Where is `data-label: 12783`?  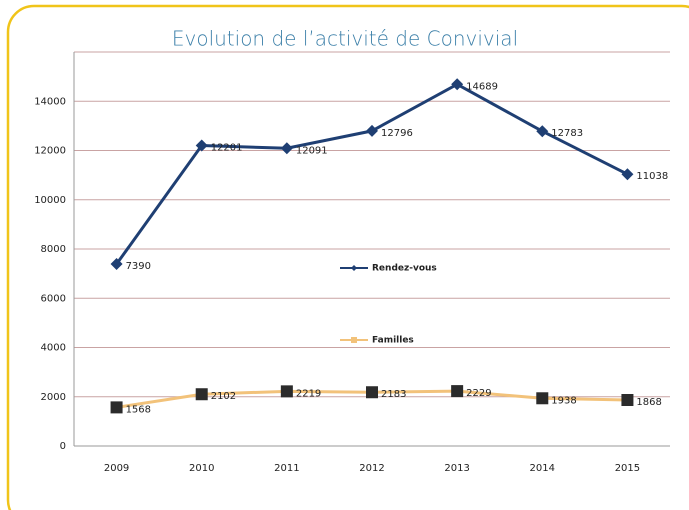
data-label: 12783 is located at coordinates (567, 133).